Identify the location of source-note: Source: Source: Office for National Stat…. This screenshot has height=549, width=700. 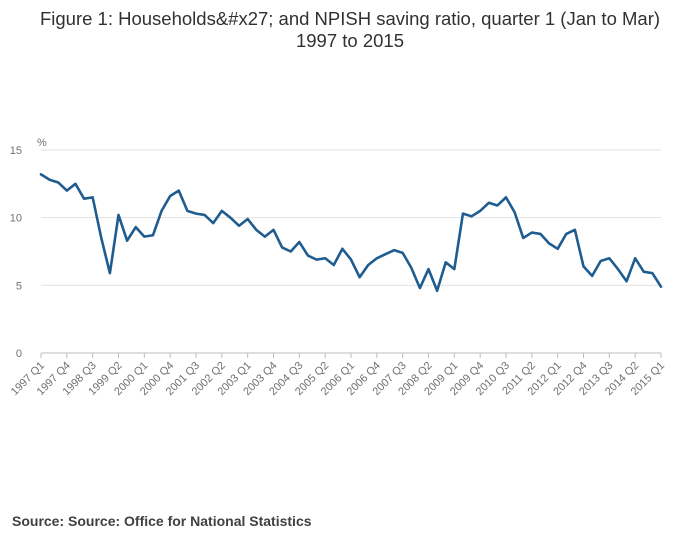
(162, 521).